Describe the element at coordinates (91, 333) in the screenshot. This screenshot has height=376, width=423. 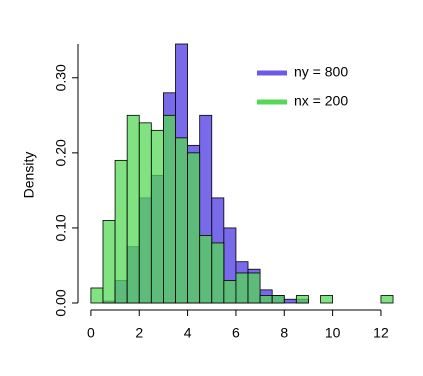
I see `x-tick-label: 0` at that location.